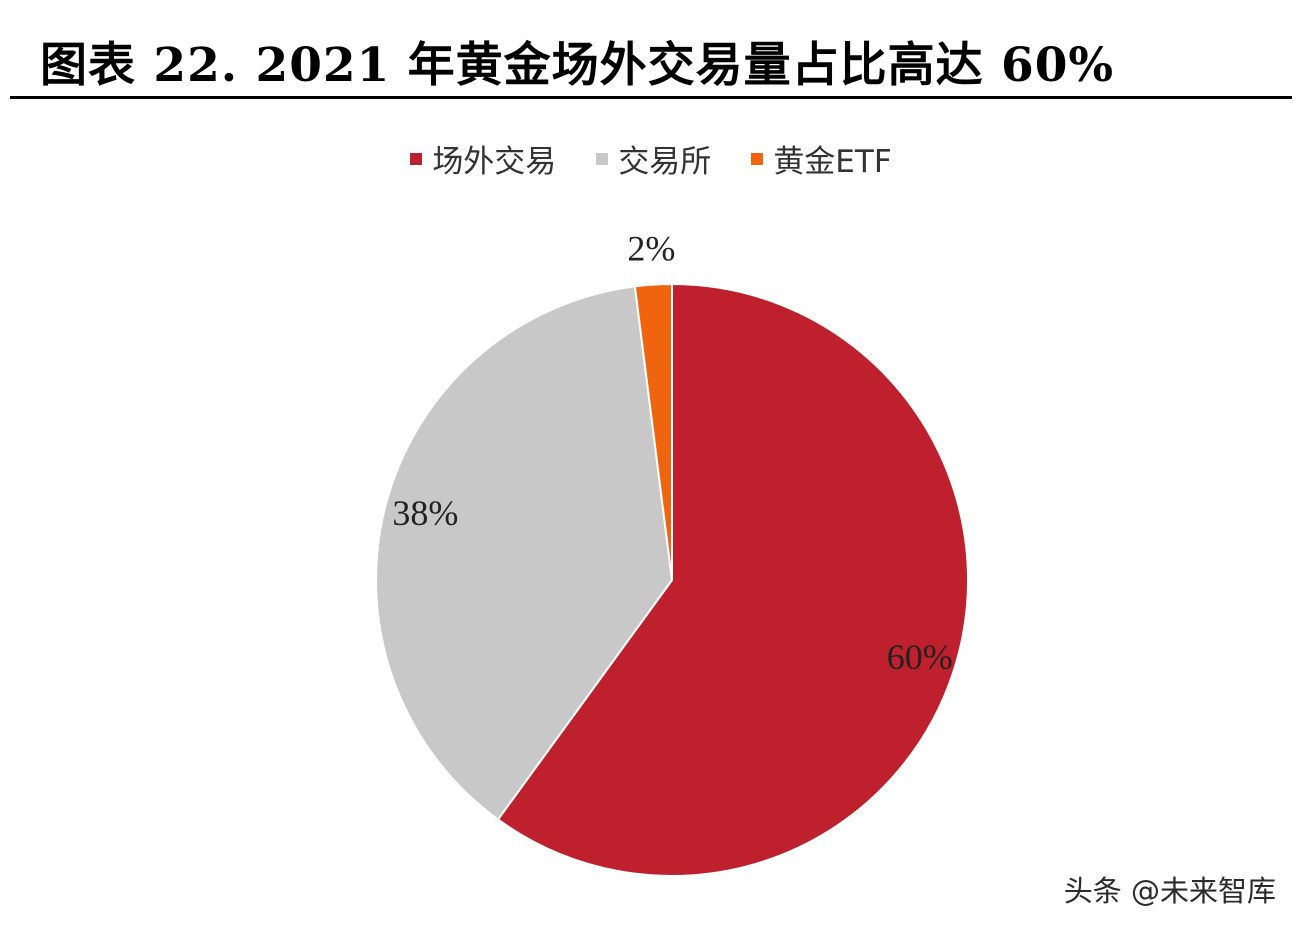 This screenshot has width=1302, height=936. What do you see at coordinates (425, 513) in the screenshot?
I see `data-label-exchange: 38%` at bounding box center [425, 513].